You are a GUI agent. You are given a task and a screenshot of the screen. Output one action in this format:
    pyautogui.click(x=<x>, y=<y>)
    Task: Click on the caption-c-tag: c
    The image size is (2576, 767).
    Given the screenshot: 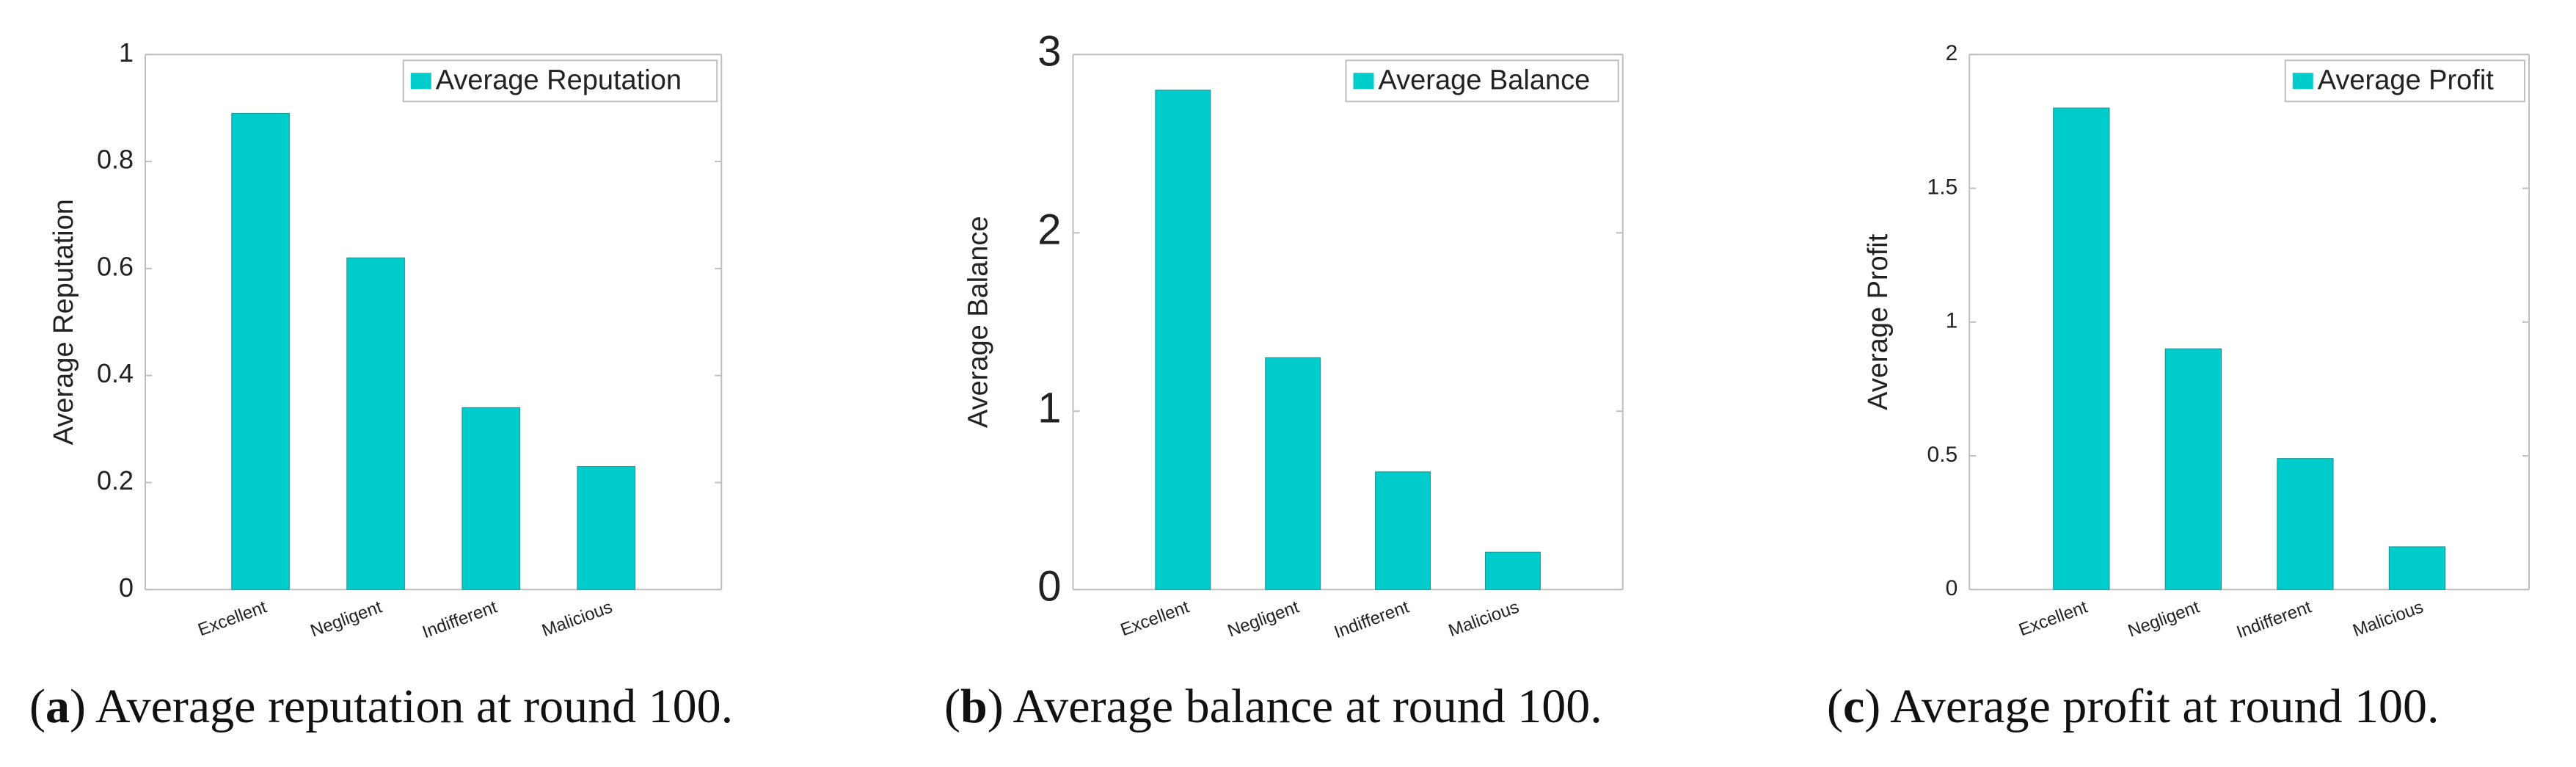 What is the action you would take?
    pyautogui.click(x=1854, y=706)
    